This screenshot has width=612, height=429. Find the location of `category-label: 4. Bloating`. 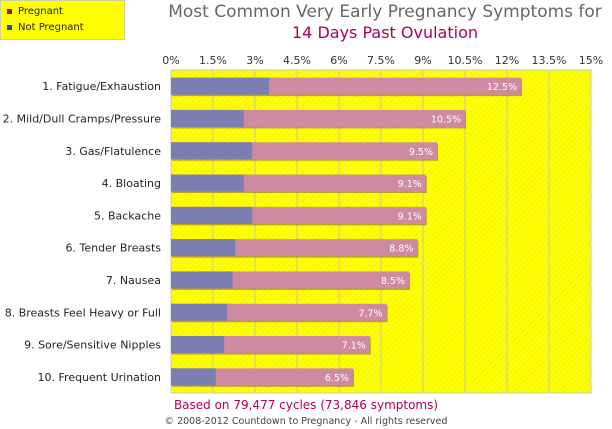

category-label: 4. Bloating is located at coordinates (131, 183).